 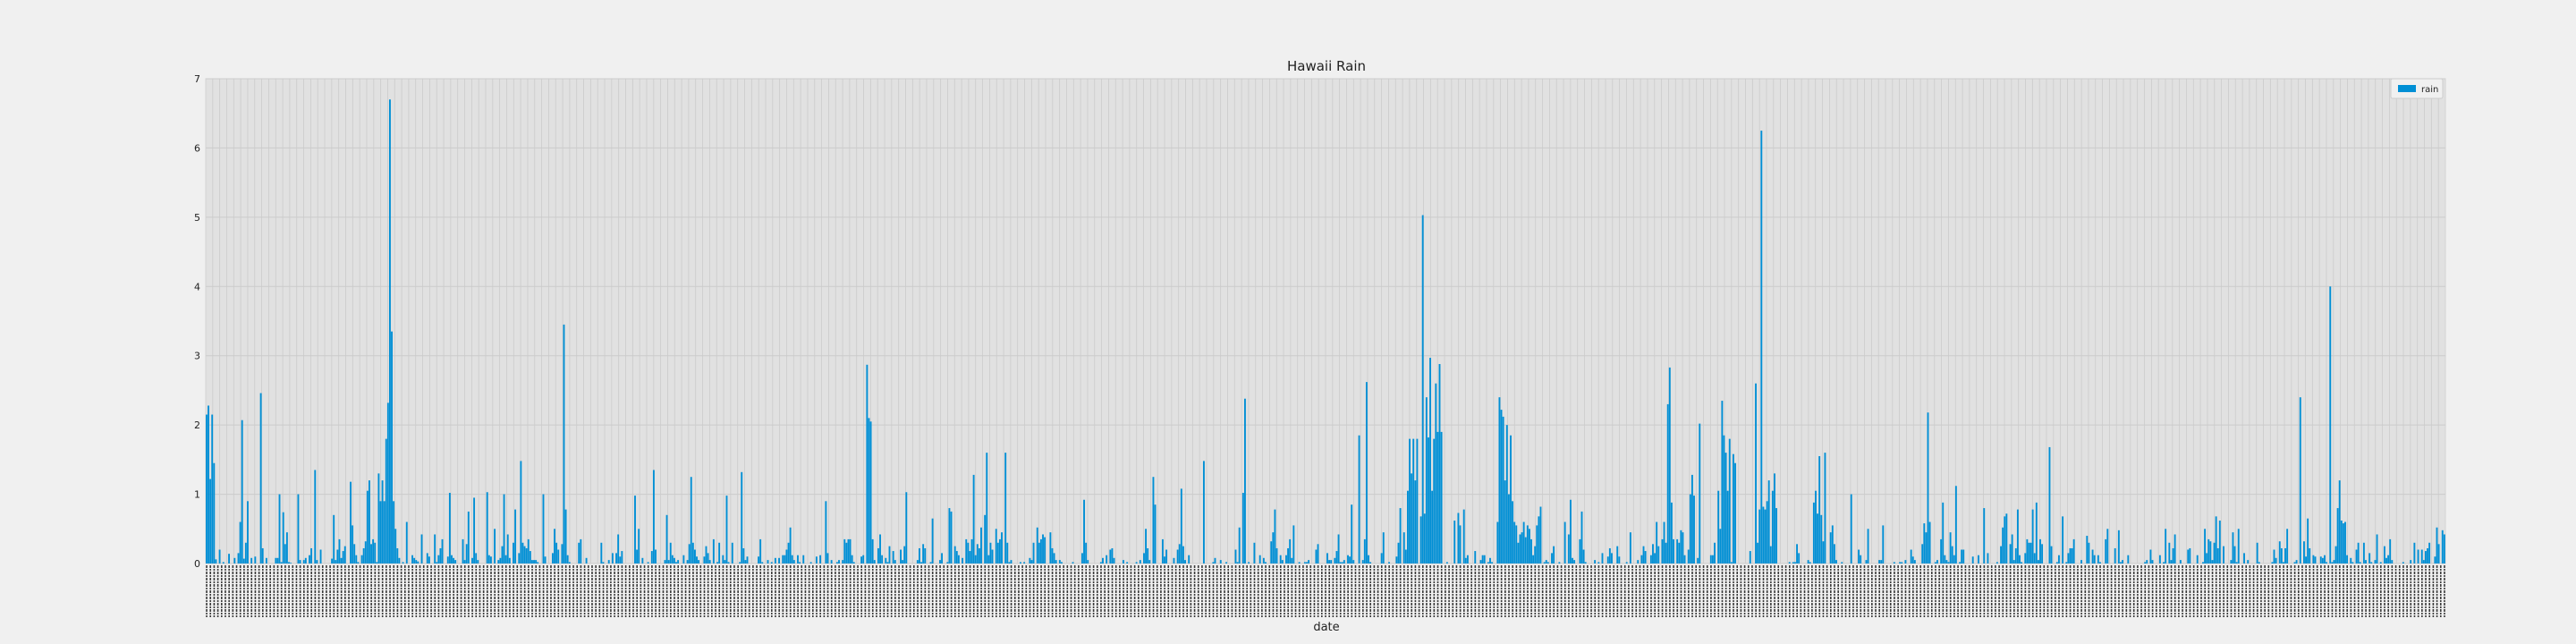 I want to click on y-tick-label: 7, so click(x=197, y=79).